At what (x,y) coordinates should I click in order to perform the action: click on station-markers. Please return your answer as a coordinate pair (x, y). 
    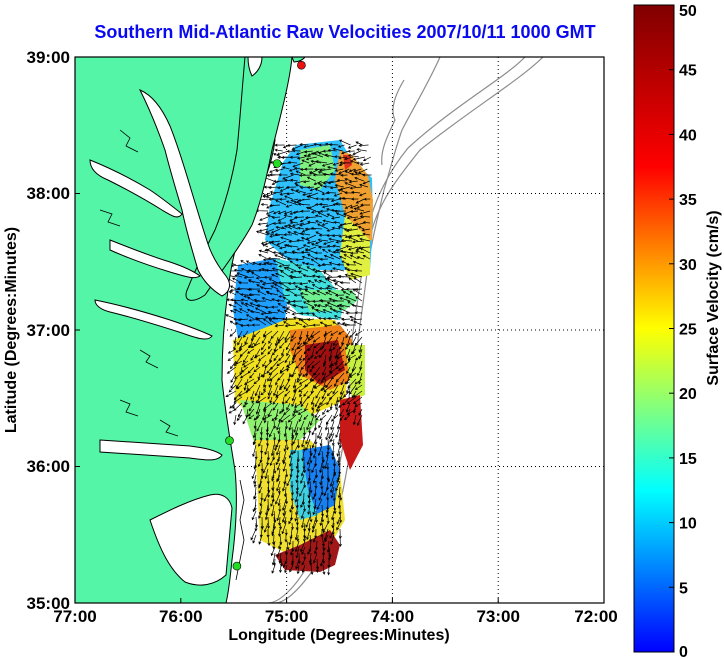
    Looking at the image, I should click on (265, 315).